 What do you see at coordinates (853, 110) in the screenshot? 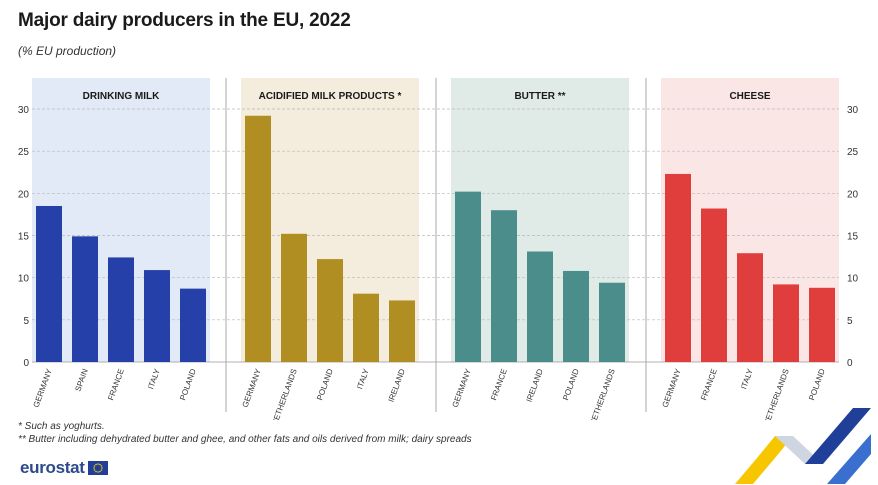
I see `y-tick-label-right: 30` at bounding box center [853, 110].